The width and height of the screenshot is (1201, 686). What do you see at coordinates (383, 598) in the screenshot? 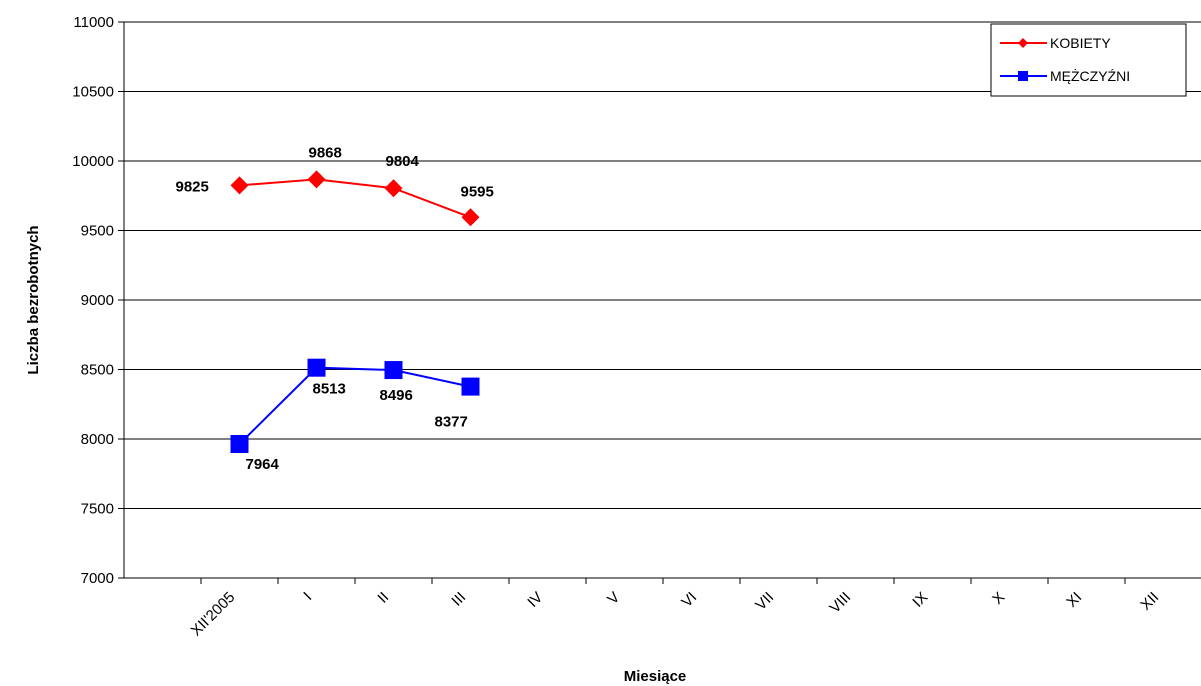
I see `x-tick-label: II` at bounding box center [383, 598].